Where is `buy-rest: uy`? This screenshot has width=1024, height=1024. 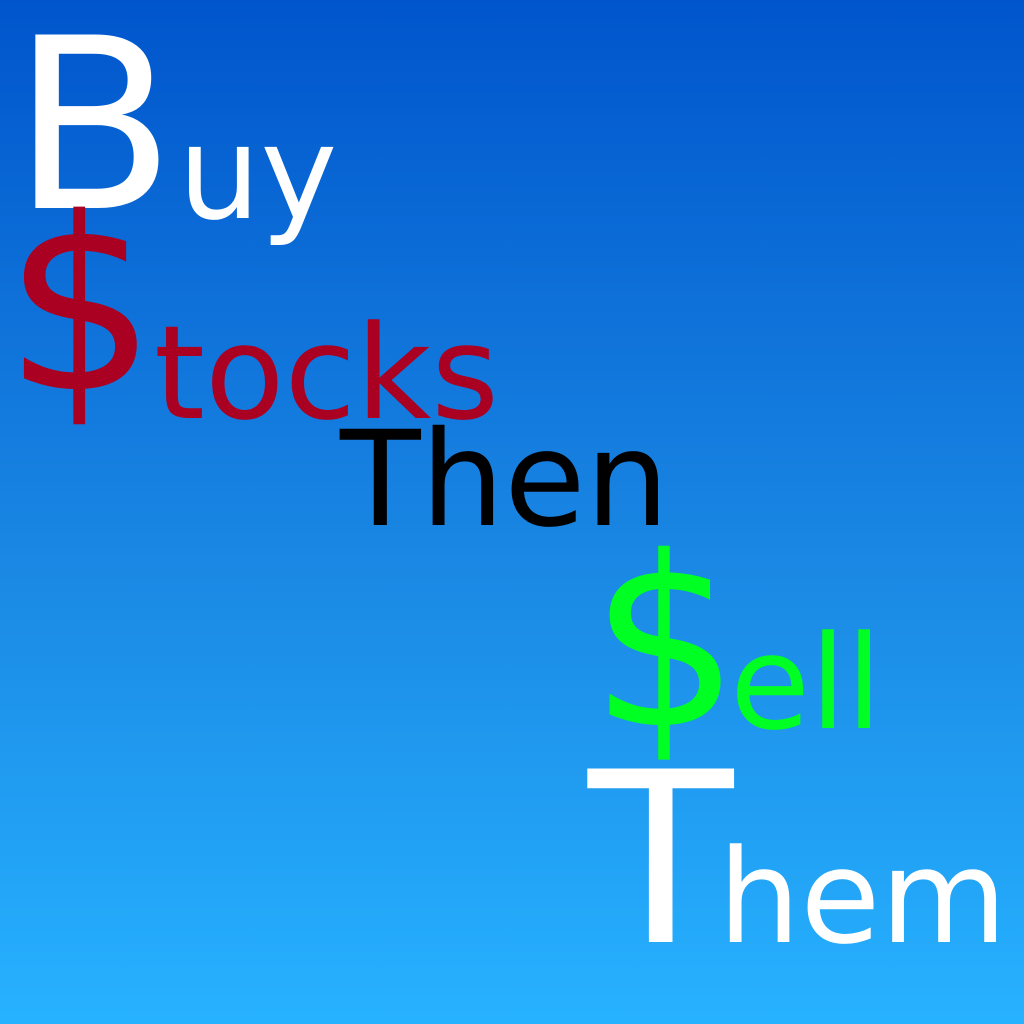
buy-rest: uy is located at coordinates (258, 173).